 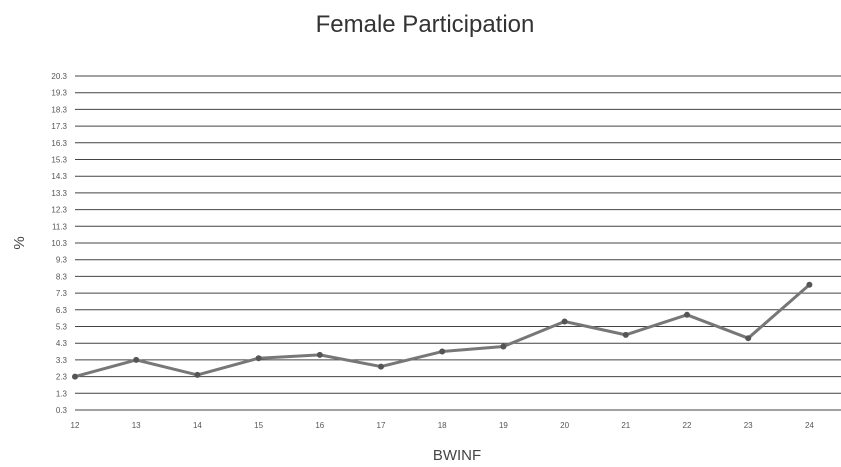 What do you see at coordinates (258, 425) in the screenshot?
I see `x-tick-label: 15` at bounding box center [258, 425].